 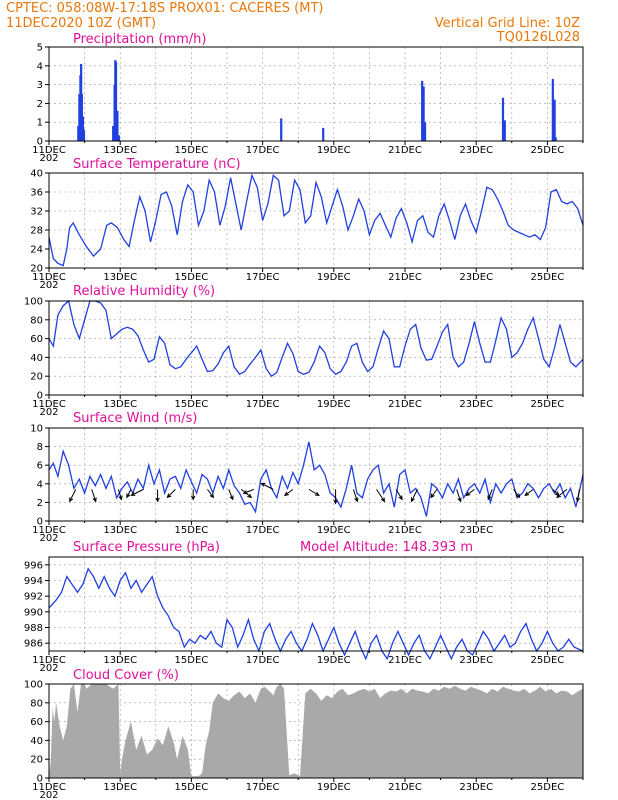 I want to click on y-tick-label: 2, so click(x=40, y=503).